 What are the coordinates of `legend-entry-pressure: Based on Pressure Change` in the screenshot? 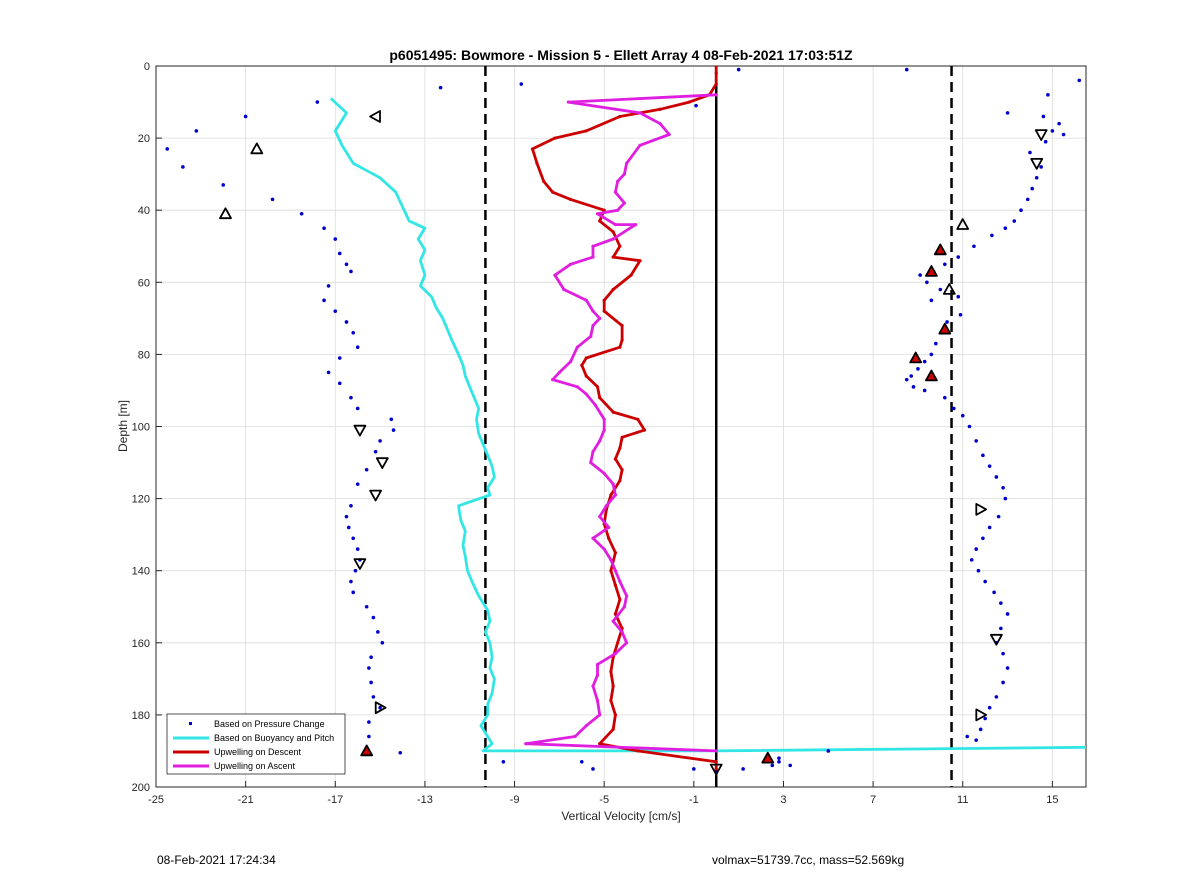 It's located at (257, 724).